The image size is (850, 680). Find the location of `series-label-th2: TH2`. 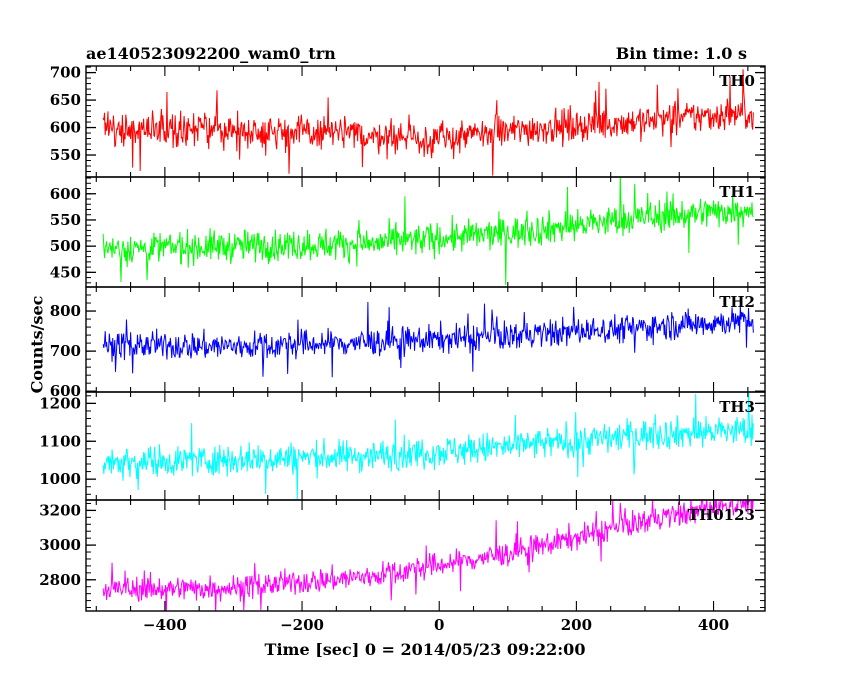

series-label-th2: TH2 is located at coordinates (737, 302).